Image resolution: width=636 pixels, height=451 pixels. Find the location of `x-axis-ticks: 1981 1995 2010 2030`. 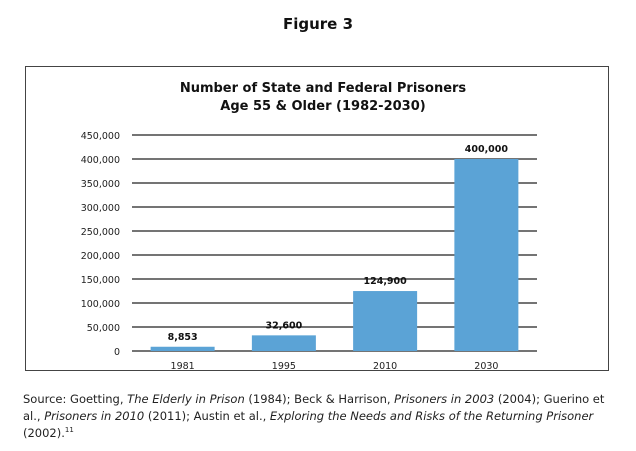

x-axis-ticks: 1981 1995 2010 2030 is located at coordinates (335, 366).